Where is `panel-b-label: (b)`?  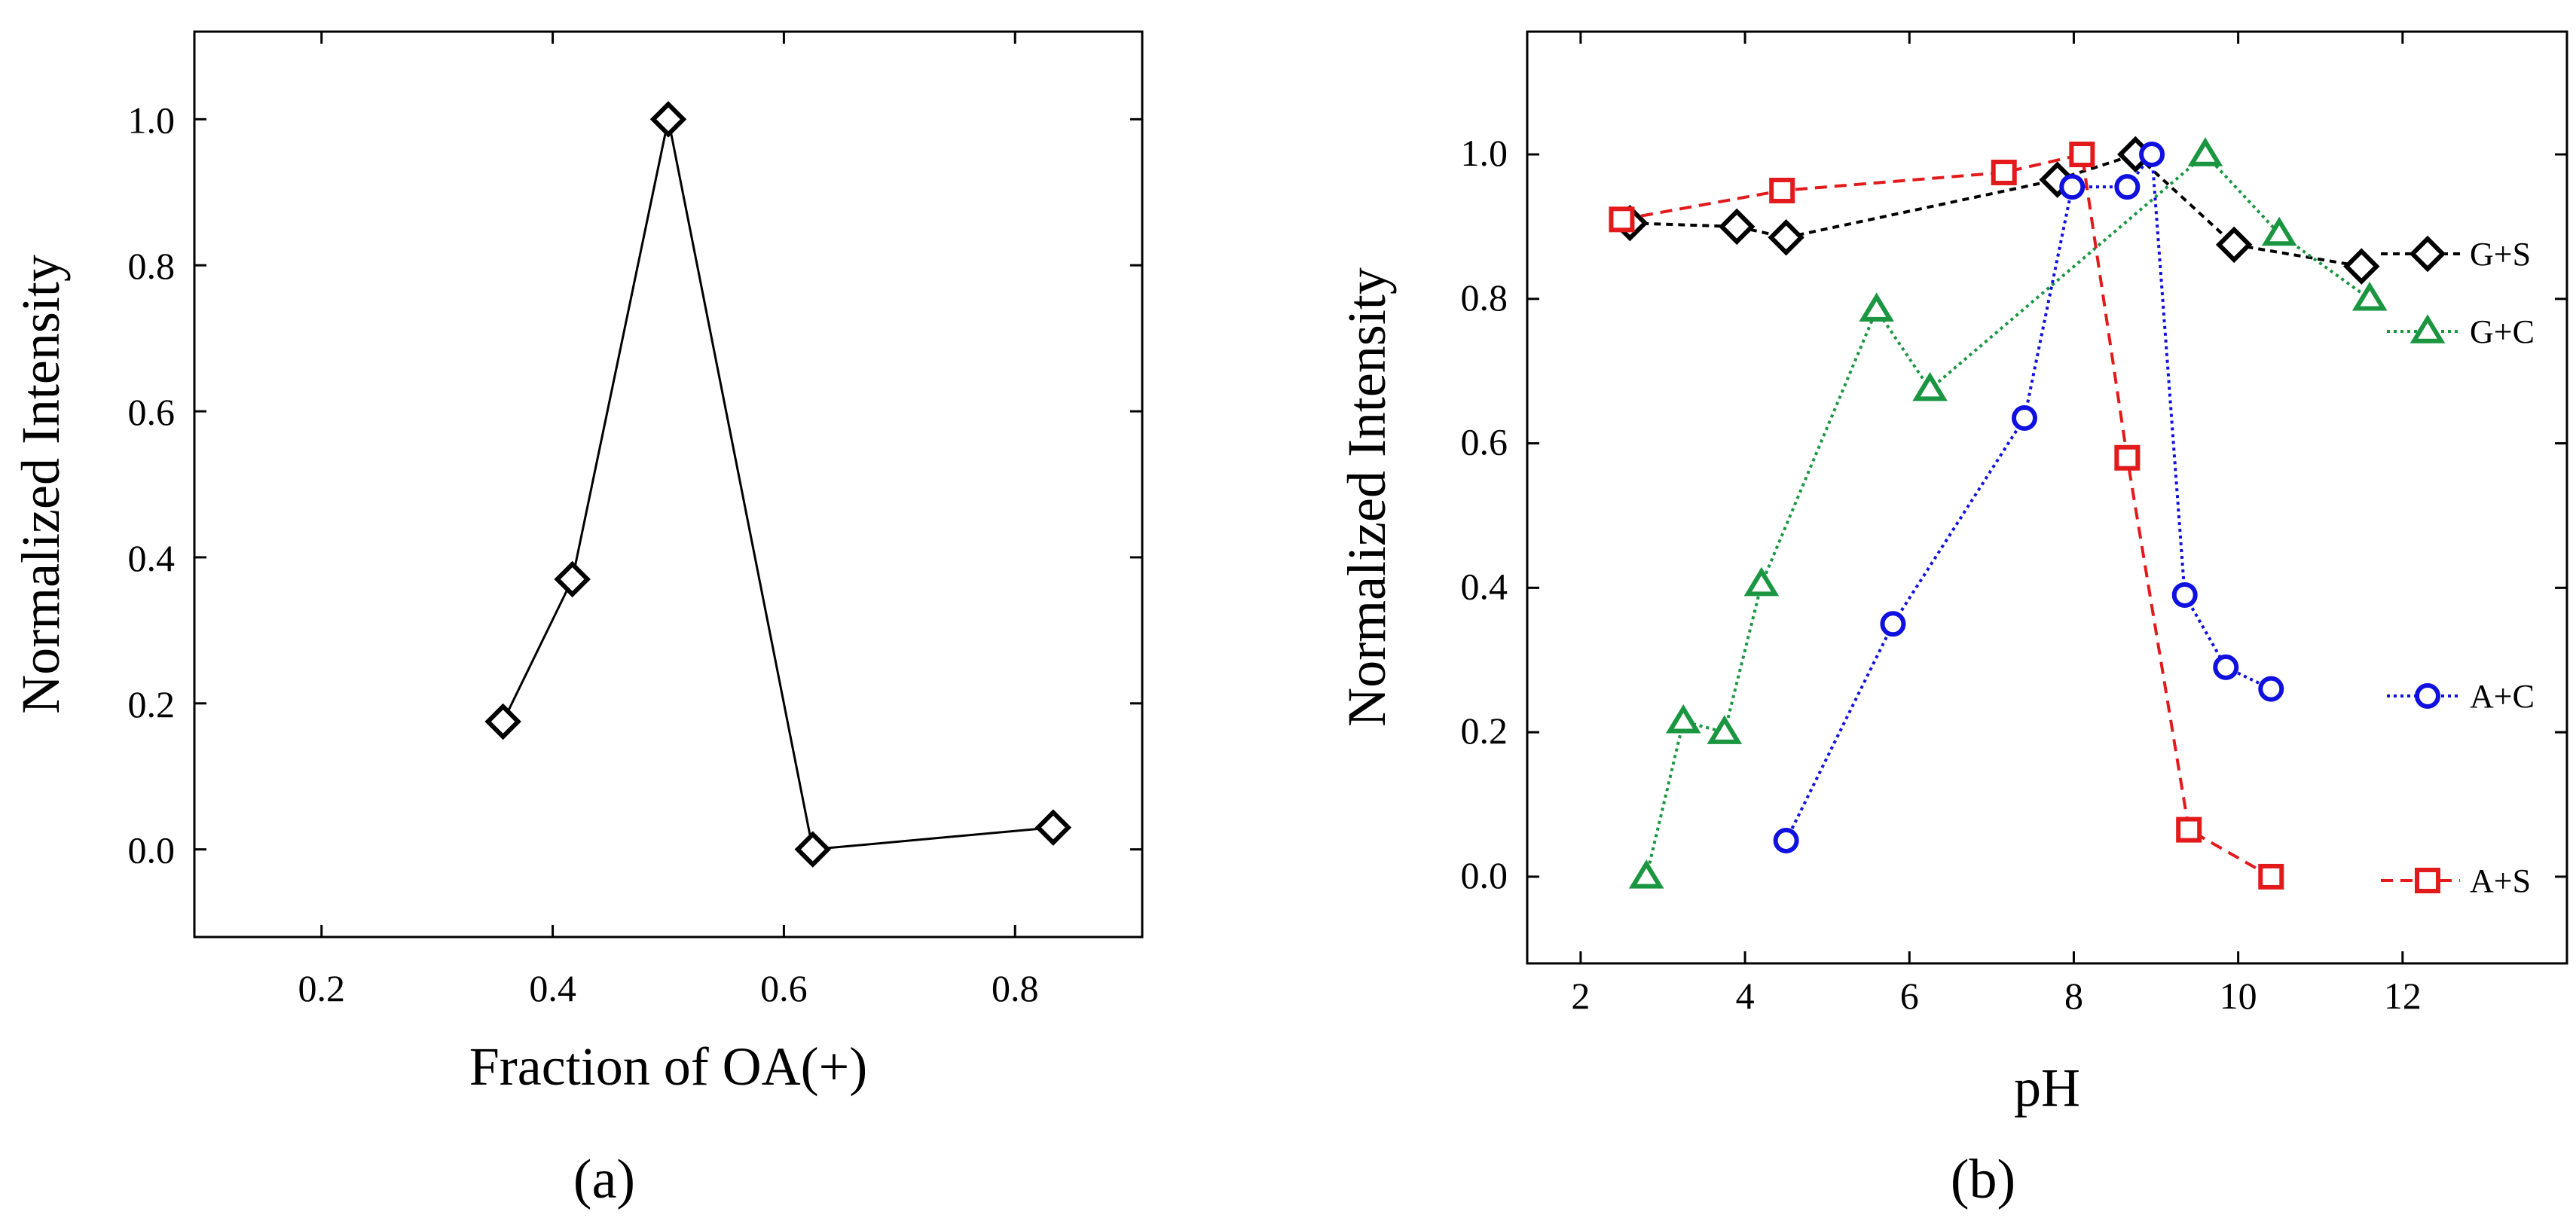
panel-b-label: (b) is located at coordinates (1983, 1179).